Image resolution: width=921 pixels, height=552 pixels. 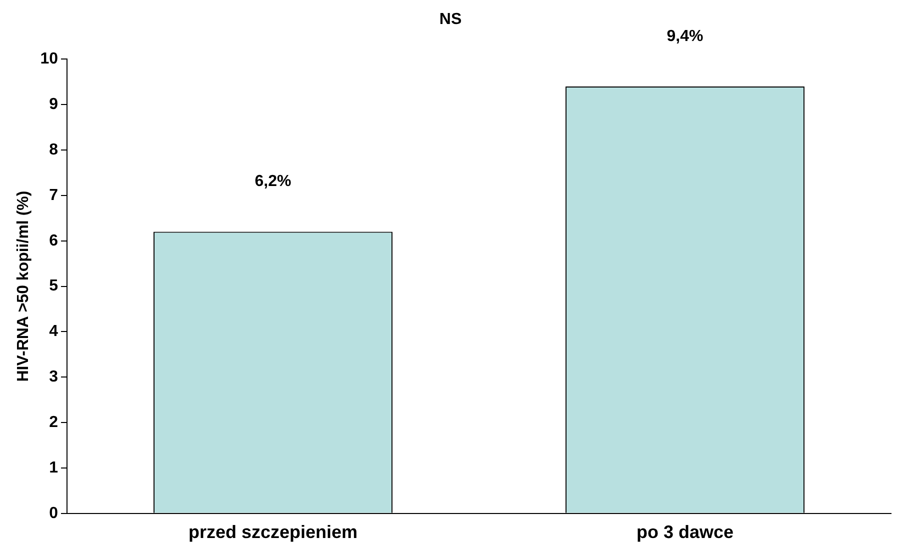 I want to click on data-label: 9,4%, so click(x=685, y=36).